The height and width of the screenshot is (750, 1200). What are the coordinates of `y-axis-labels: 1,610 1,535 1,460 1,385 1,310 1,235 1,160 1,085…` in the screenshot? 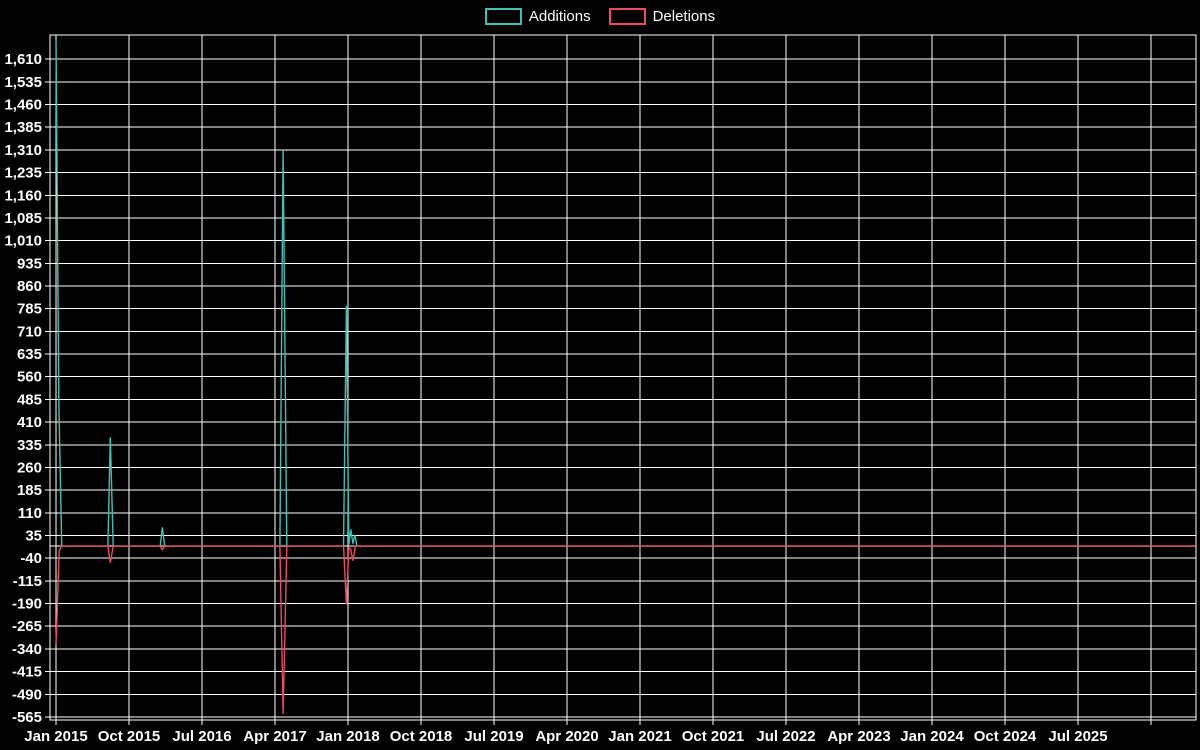 It's located at (23, 388).